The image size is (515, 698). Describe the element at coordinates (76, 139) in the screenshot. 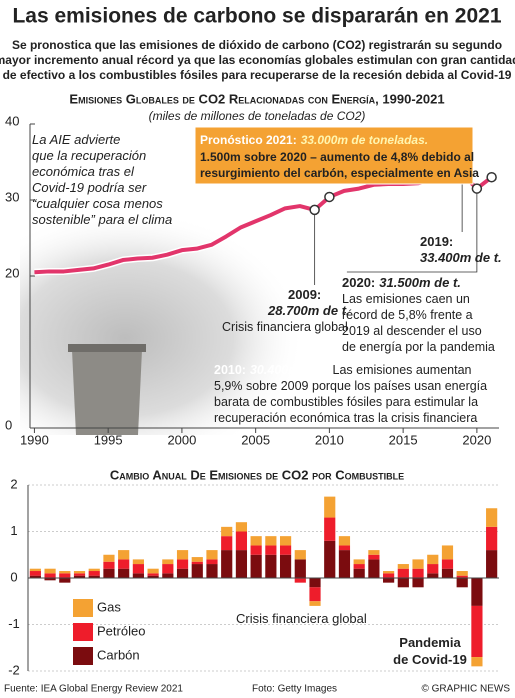

I see `annotation-part: La AIE advierte` at that location.